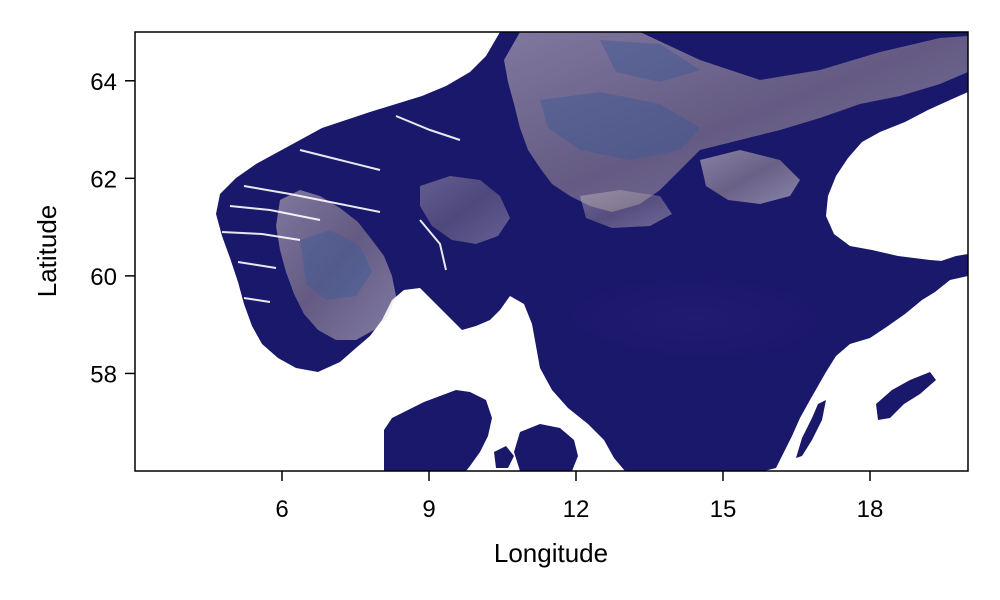 The image size is (1000, 600). What do you see at coordinates (341, 209) in the screenshot?
I see `fjord-layer` at bounding box center [341, 209].